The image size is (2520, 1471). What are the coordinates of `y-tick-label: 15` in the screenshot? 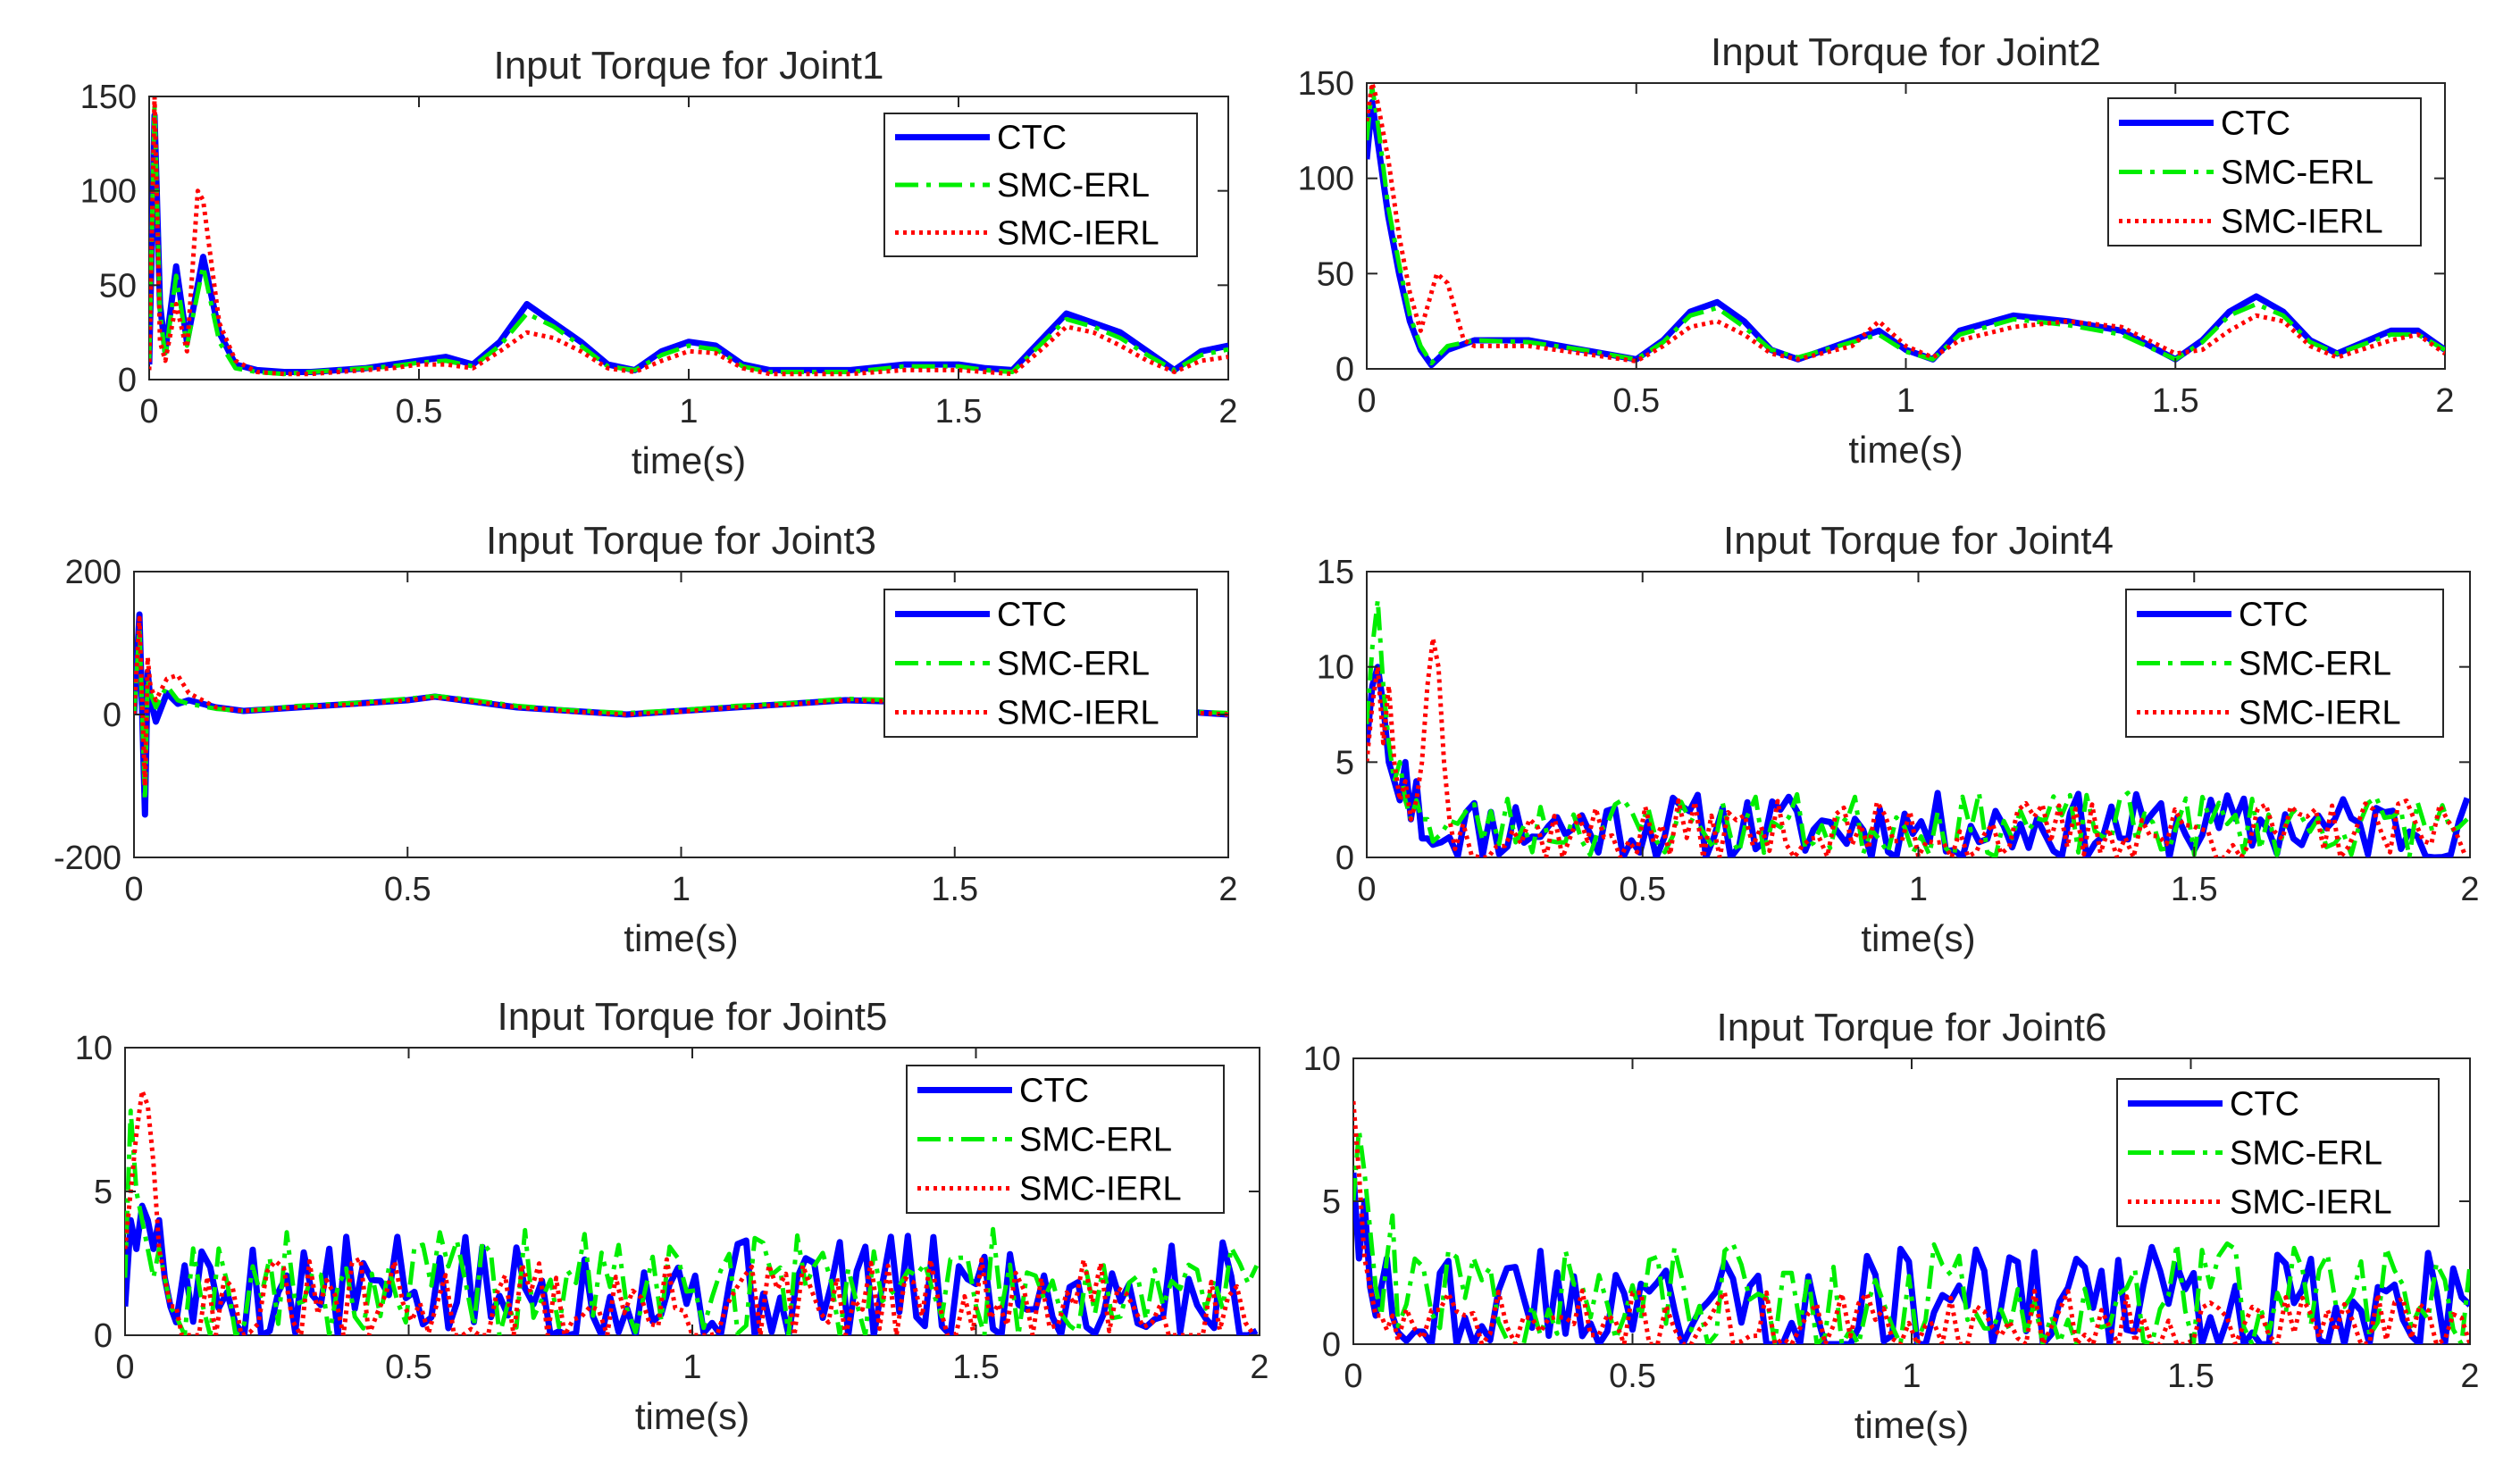 It's located at (1335, 572).